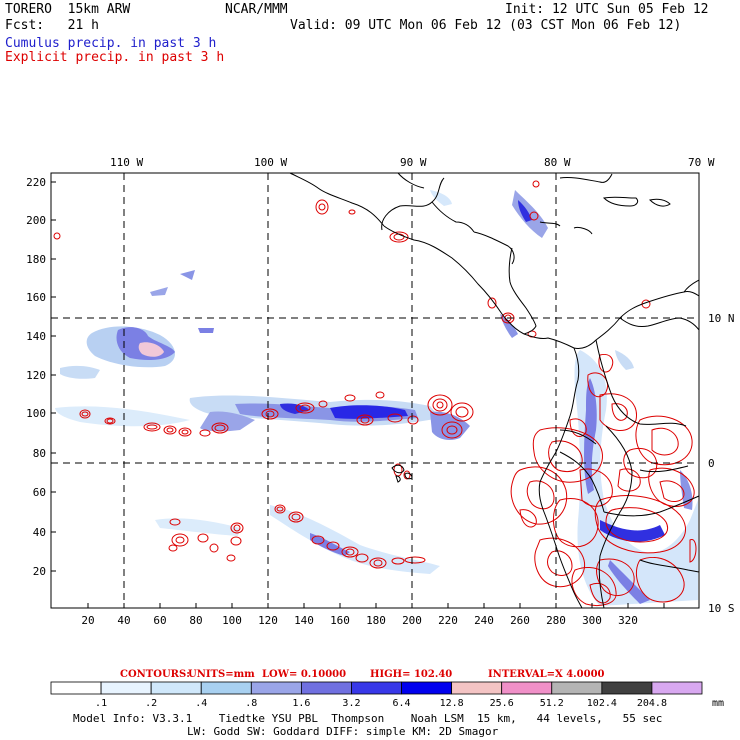 The width and height of the screenshot is (740, 740). What do you see at coordinates (36, 297) in the screenshot?
I see `y-tick-label: 160` at bounding box center [36, 297].